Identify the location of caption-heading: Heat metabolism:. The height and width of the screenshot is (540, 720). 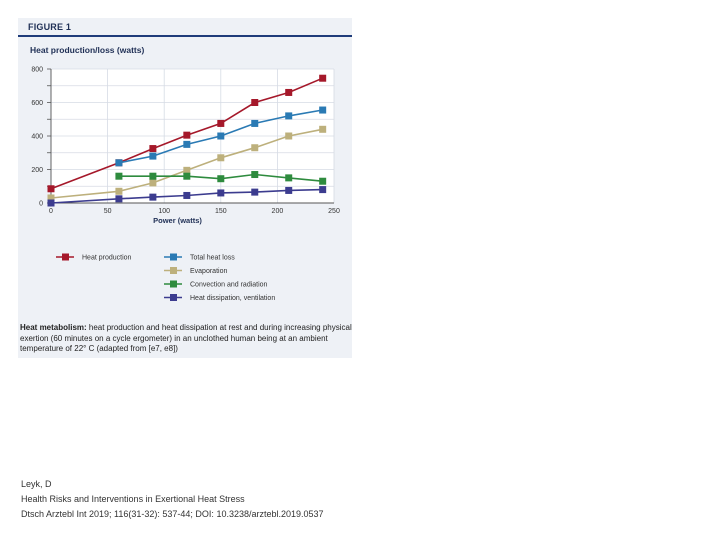
(53, 327).